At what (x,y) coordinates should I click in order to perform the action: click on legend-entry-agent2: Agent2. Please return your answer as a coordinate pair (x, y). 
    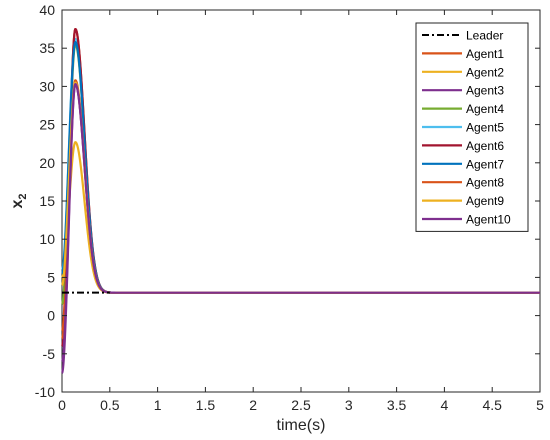
    Looking at the image, I should click on (485, 72).